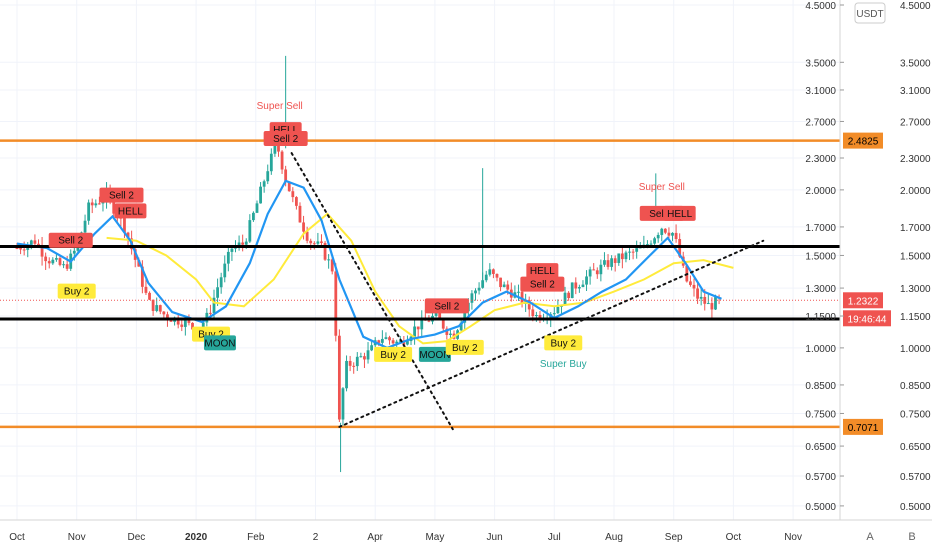  What do you see at coordinates (446, 306) in the screenshot?
I see `signal-label: Sell 2` at bounding box center [446, 306].